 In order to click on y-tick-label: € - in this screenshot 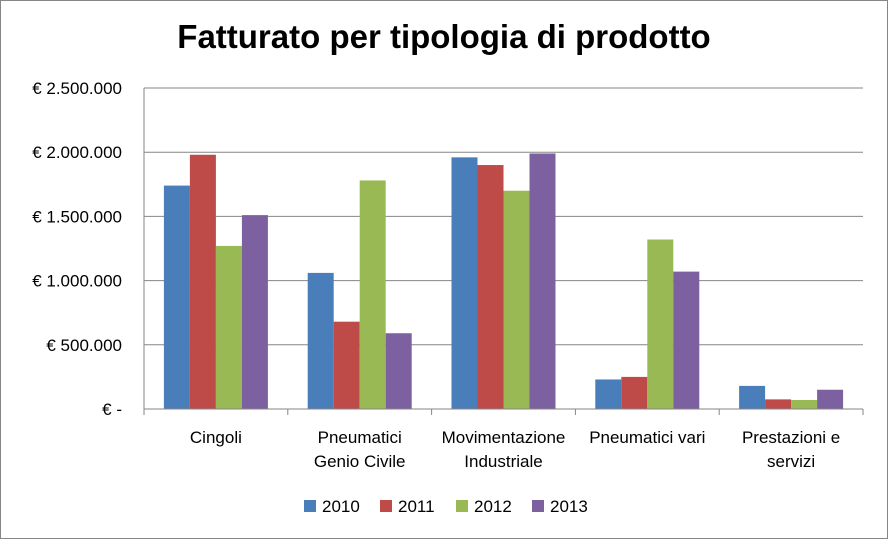, I will do `click(112, 409)`.